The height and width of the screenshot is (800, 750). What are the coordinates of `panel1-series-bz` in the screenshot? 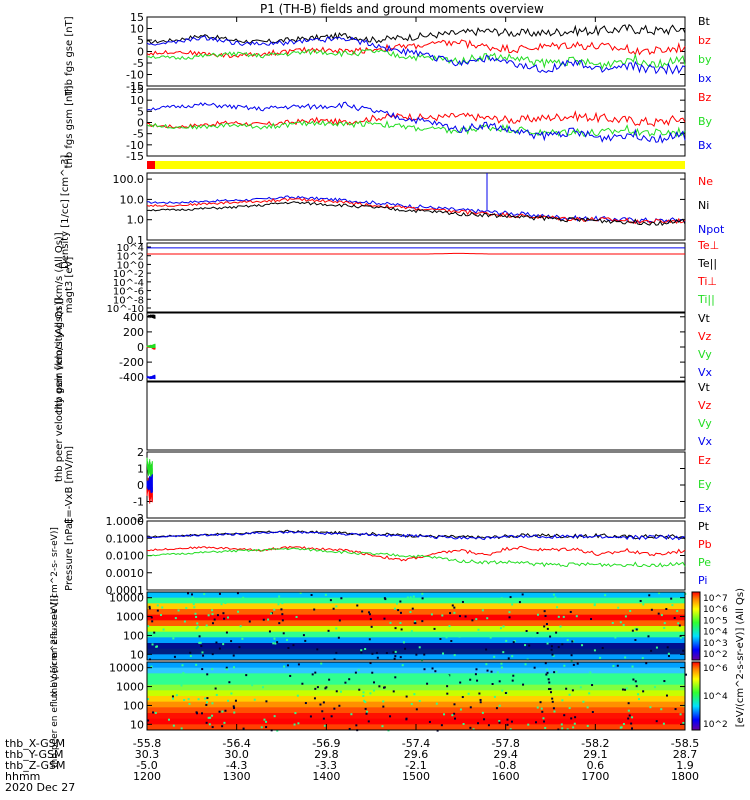 It's located at (416, 49).